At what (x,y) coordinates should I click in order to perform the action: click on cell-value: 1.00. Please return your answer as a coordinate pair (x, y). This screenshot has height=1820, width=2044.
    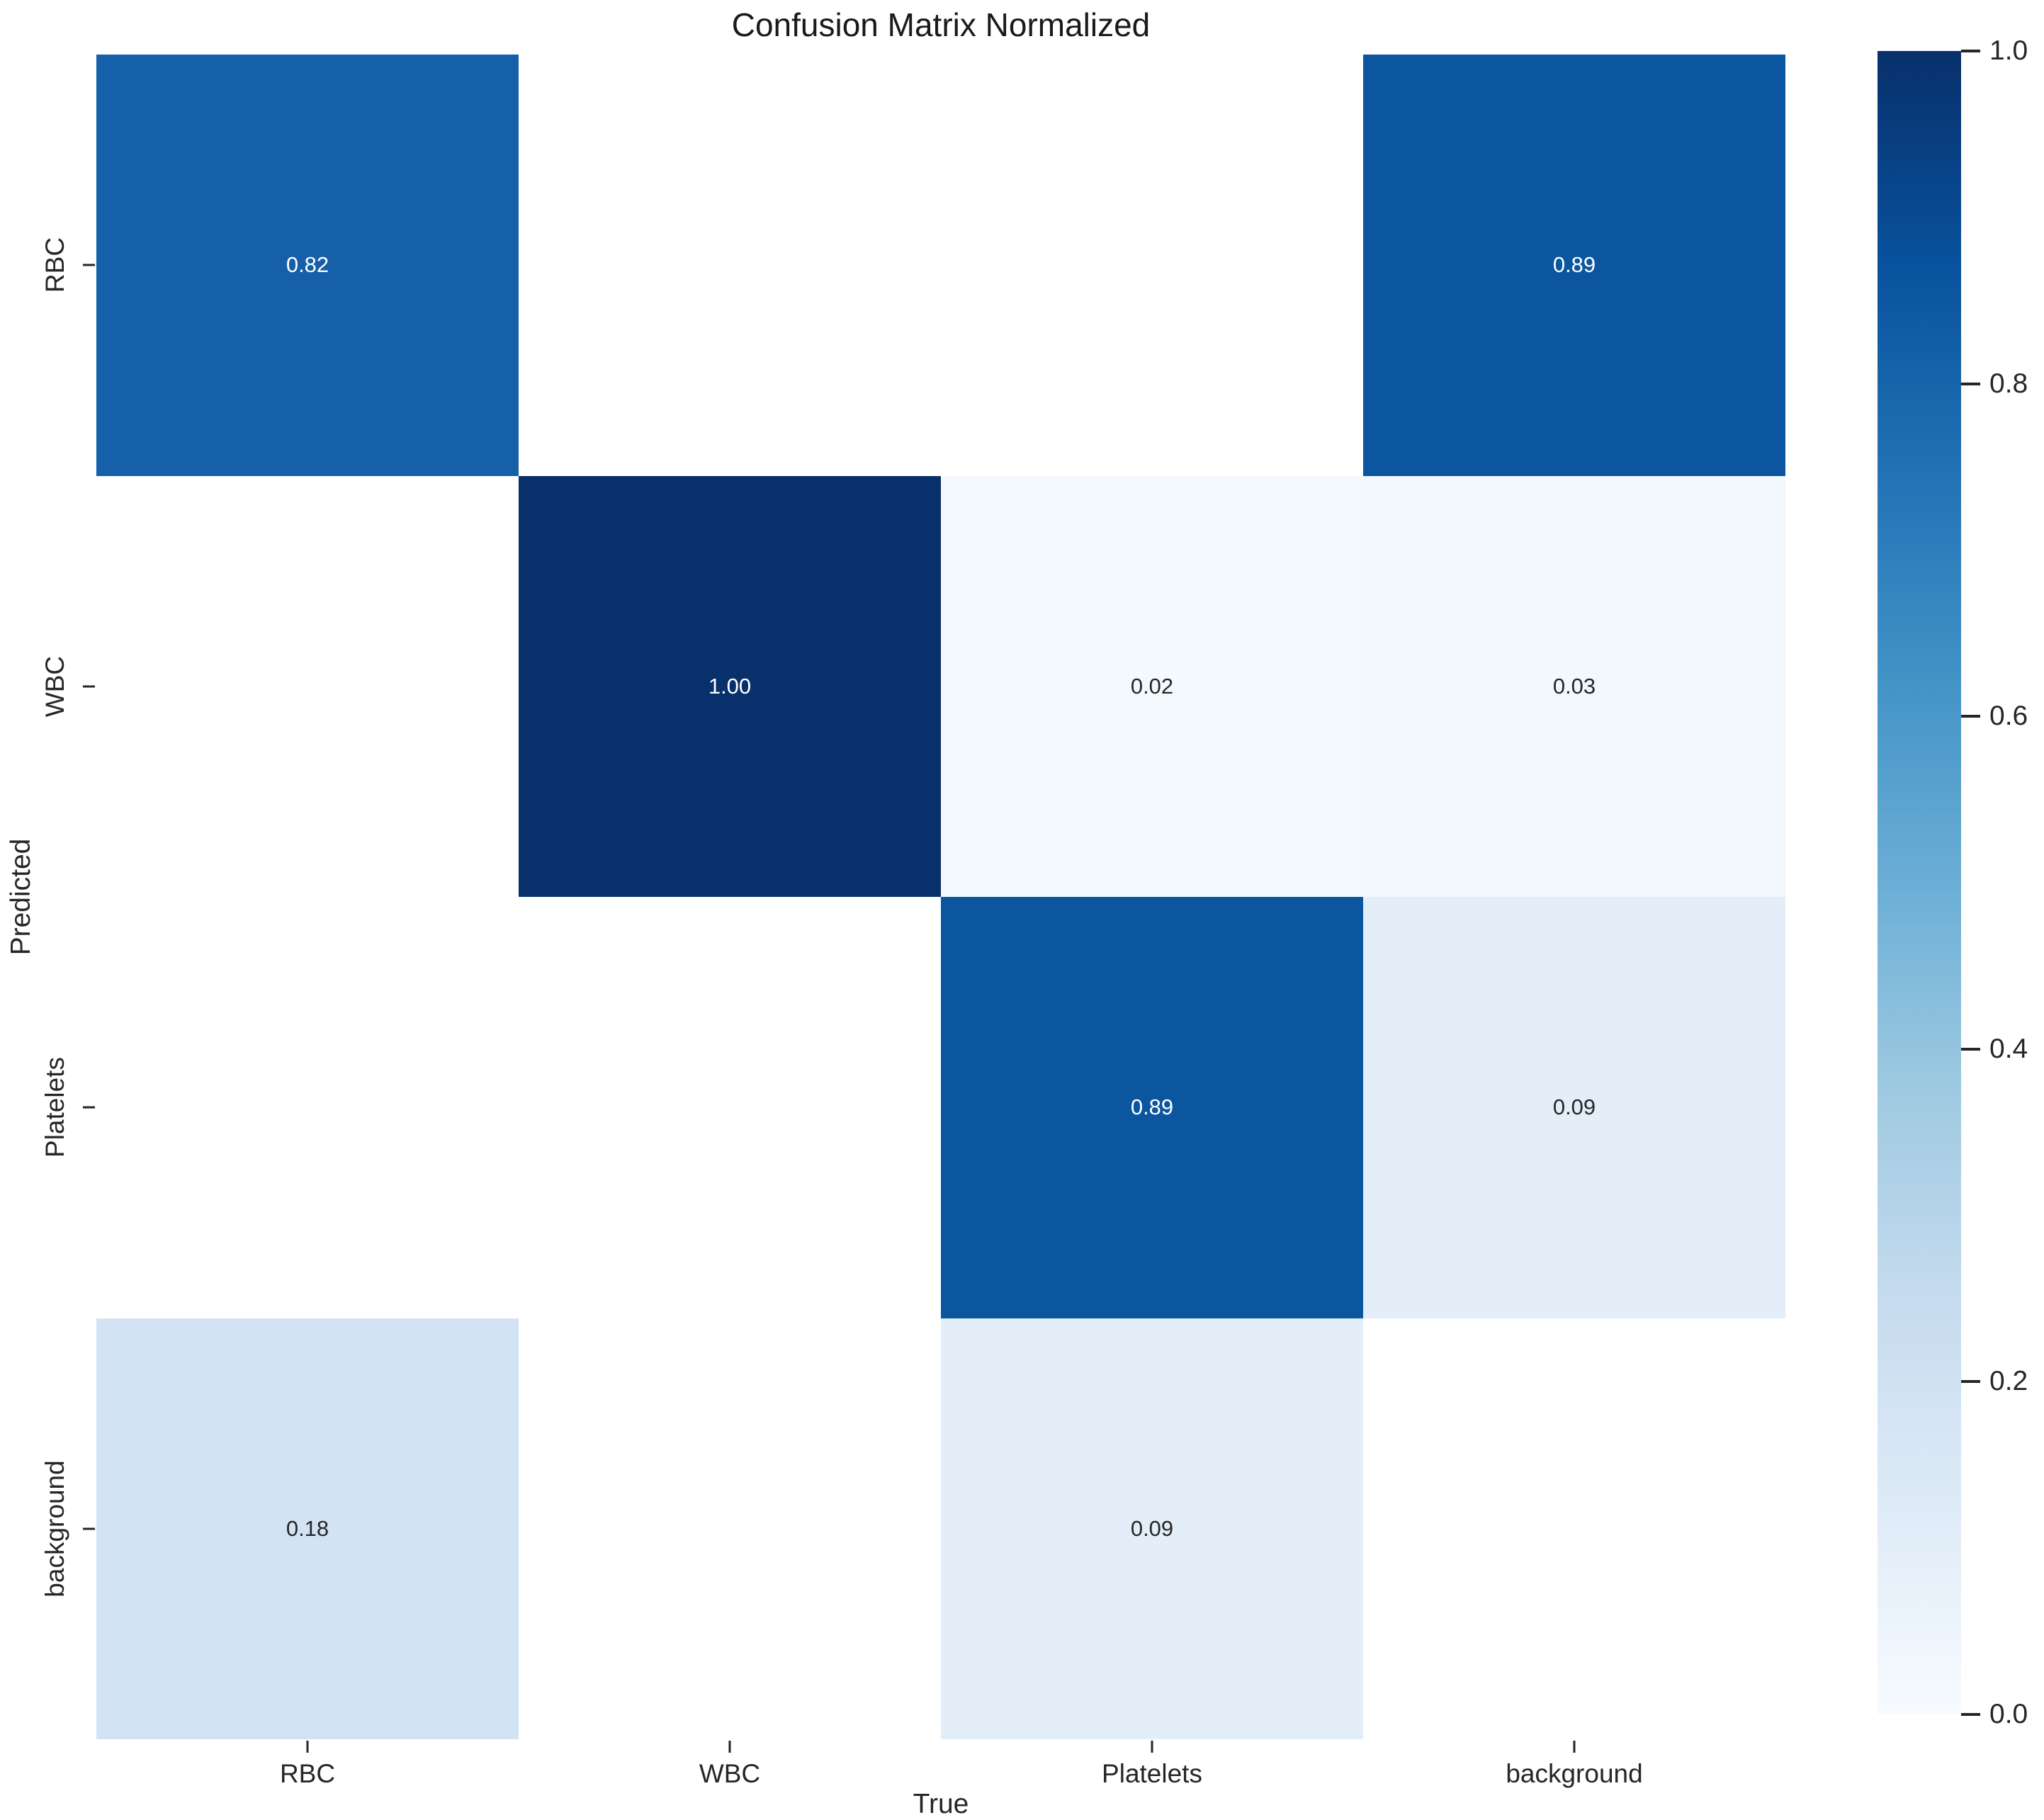
    Looking at the image, I should click on (730, 686).